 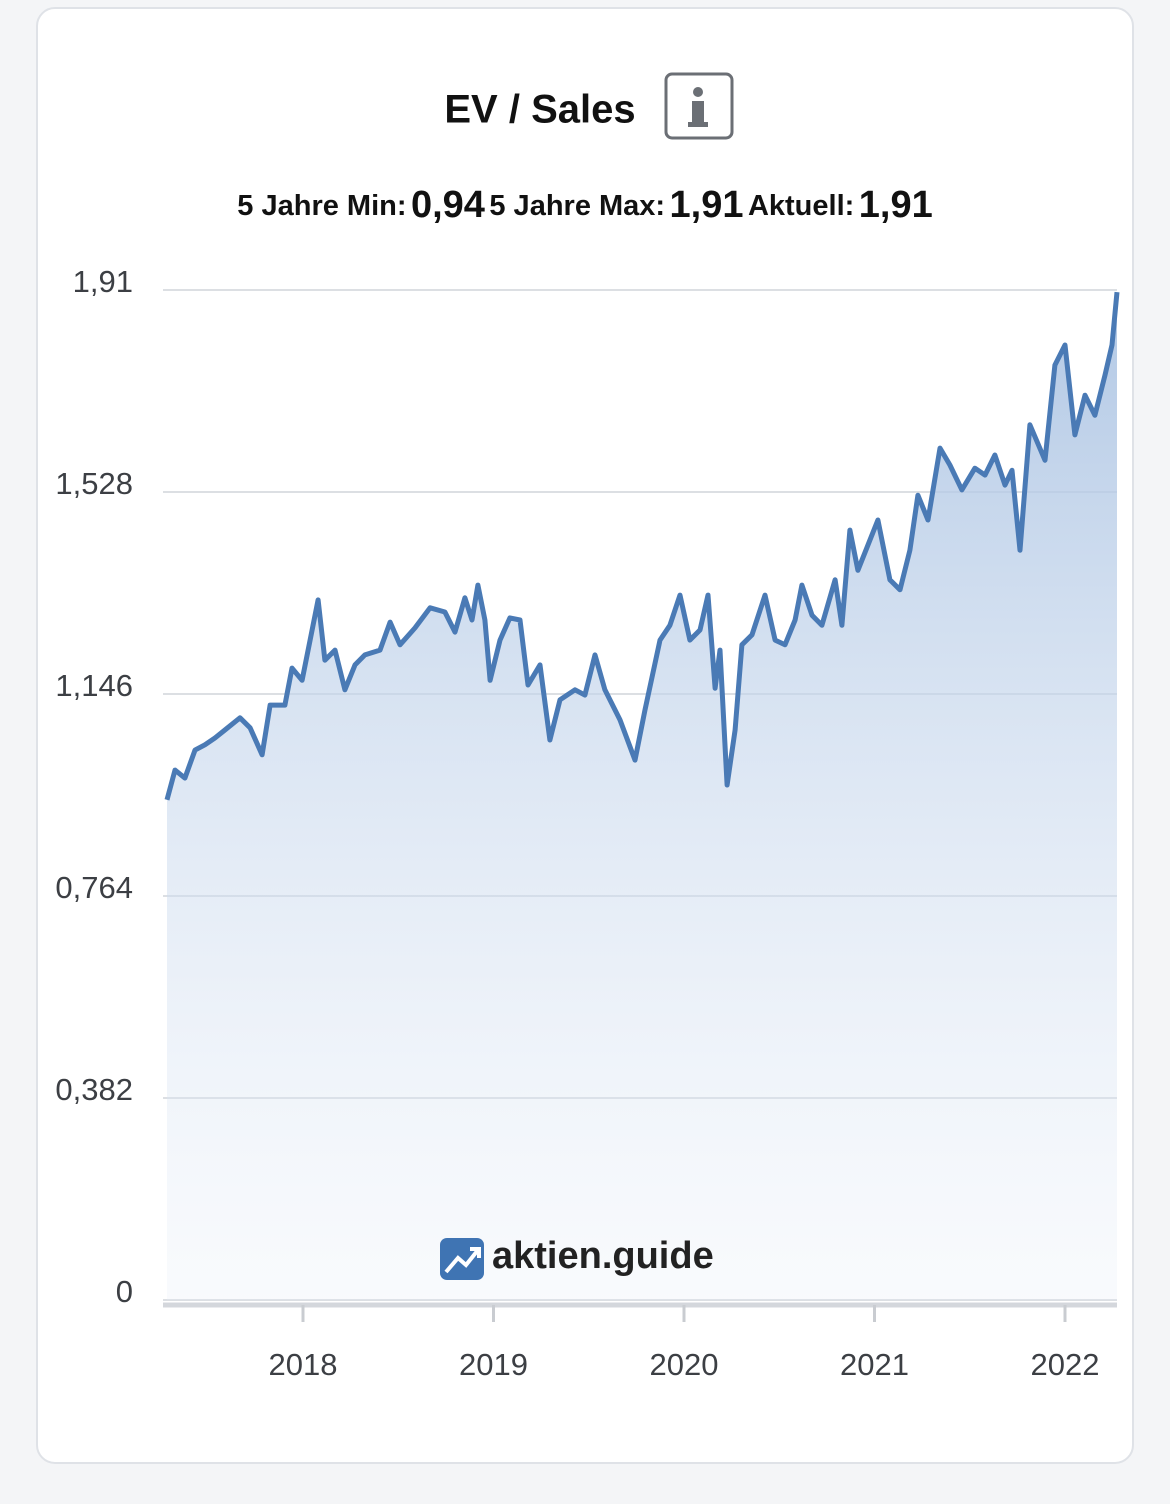 I want to click on stat-label: Aktuell:, so click(x=801, y=206).